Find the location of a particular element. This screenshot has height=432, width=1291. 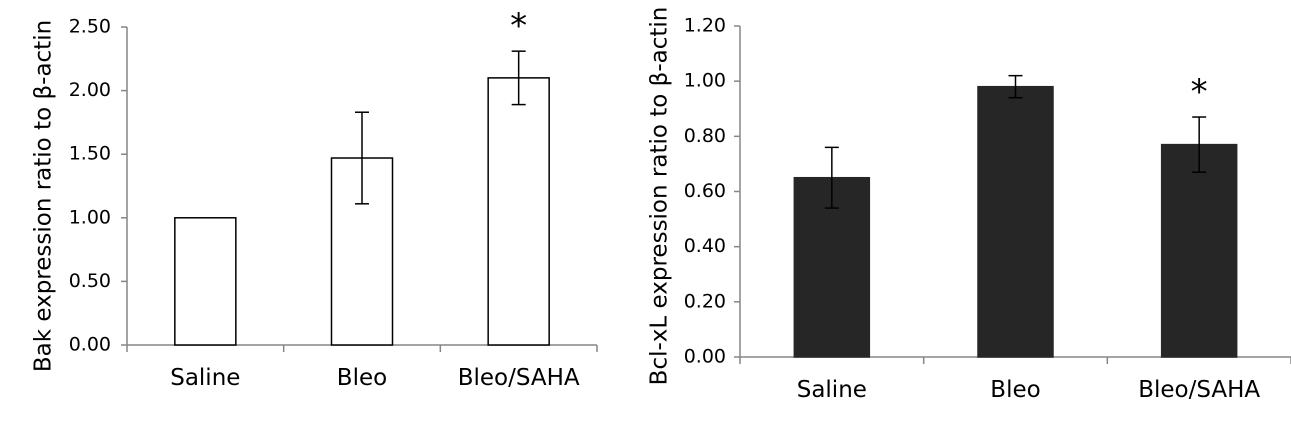

y-tick-label: 0.20 is located at coordinates (705, 301).